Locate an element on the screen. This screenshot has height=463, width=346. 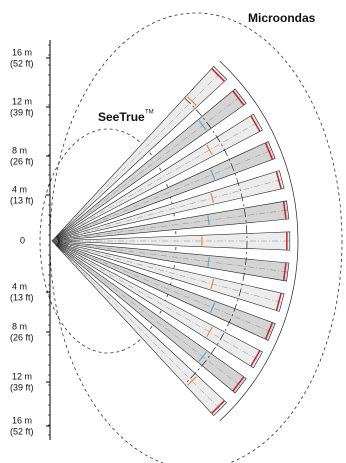
seetrue-label: SeeTrue is located at coordinates (121, 117).